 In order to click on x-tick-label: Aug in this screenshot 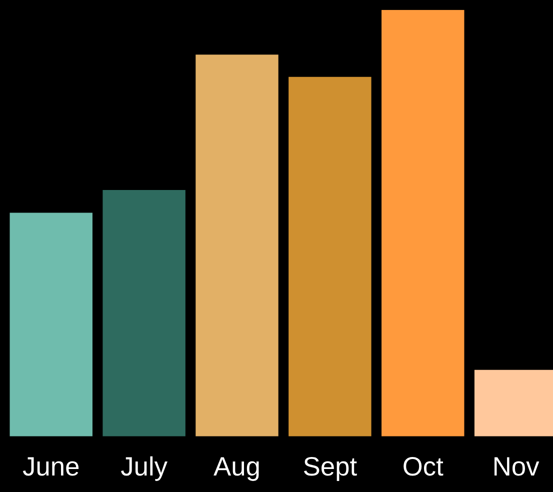, I will do `click(236, 469)`.